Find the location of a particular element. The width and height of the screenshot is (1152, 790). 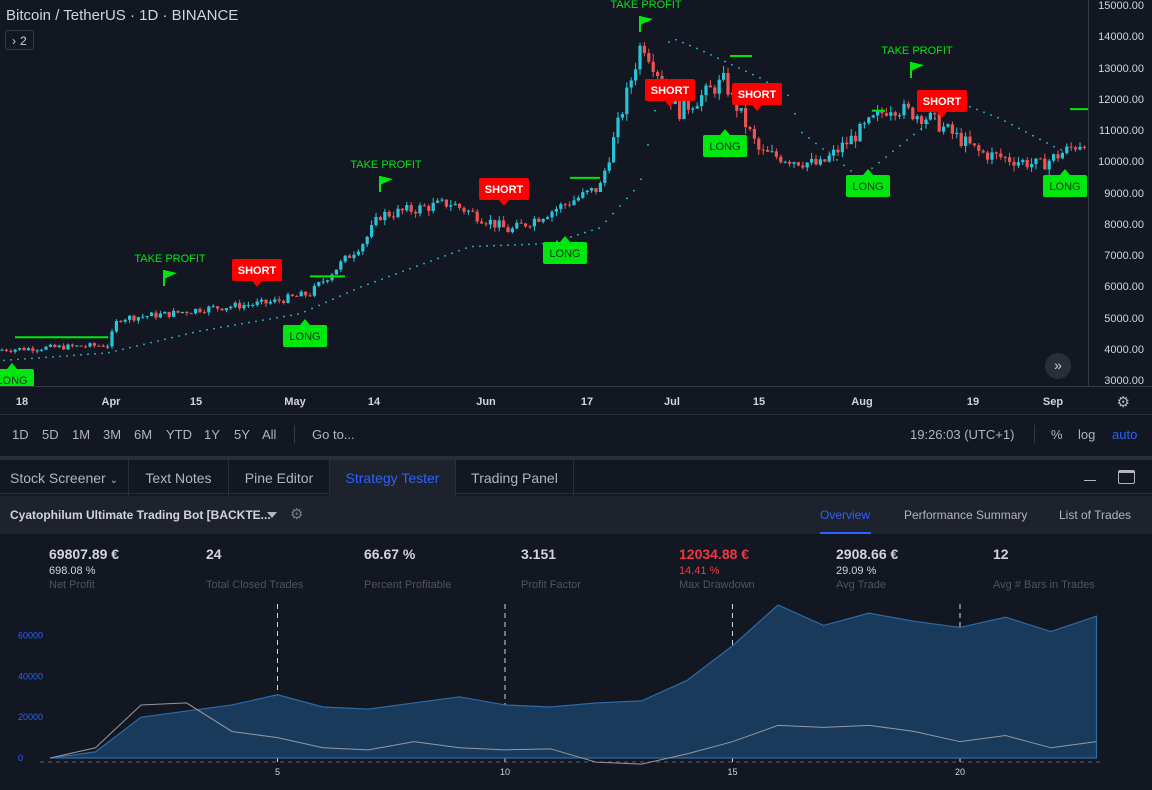

strategy-settings-gear-icon: ⚙ is located at coordinates (297, 514).